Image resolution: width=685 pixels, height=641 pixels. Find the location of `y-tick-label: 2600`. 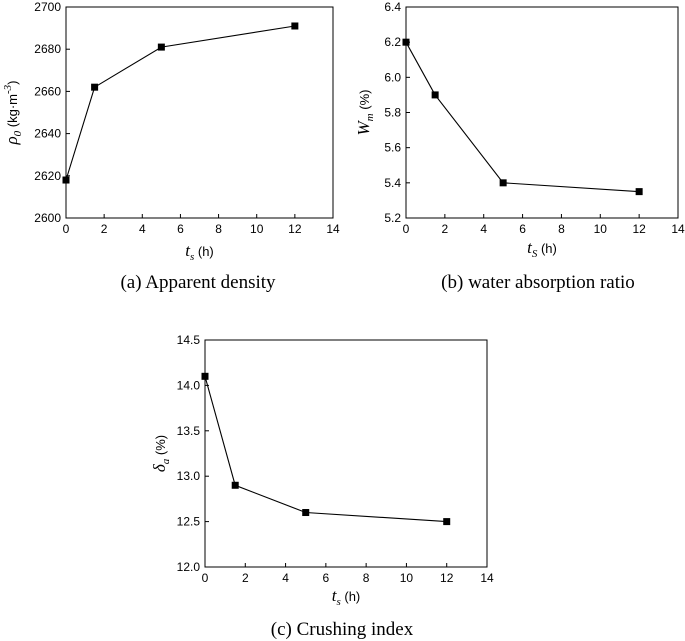

y-tick-label: 2600 is located at coordinates (47, 218).